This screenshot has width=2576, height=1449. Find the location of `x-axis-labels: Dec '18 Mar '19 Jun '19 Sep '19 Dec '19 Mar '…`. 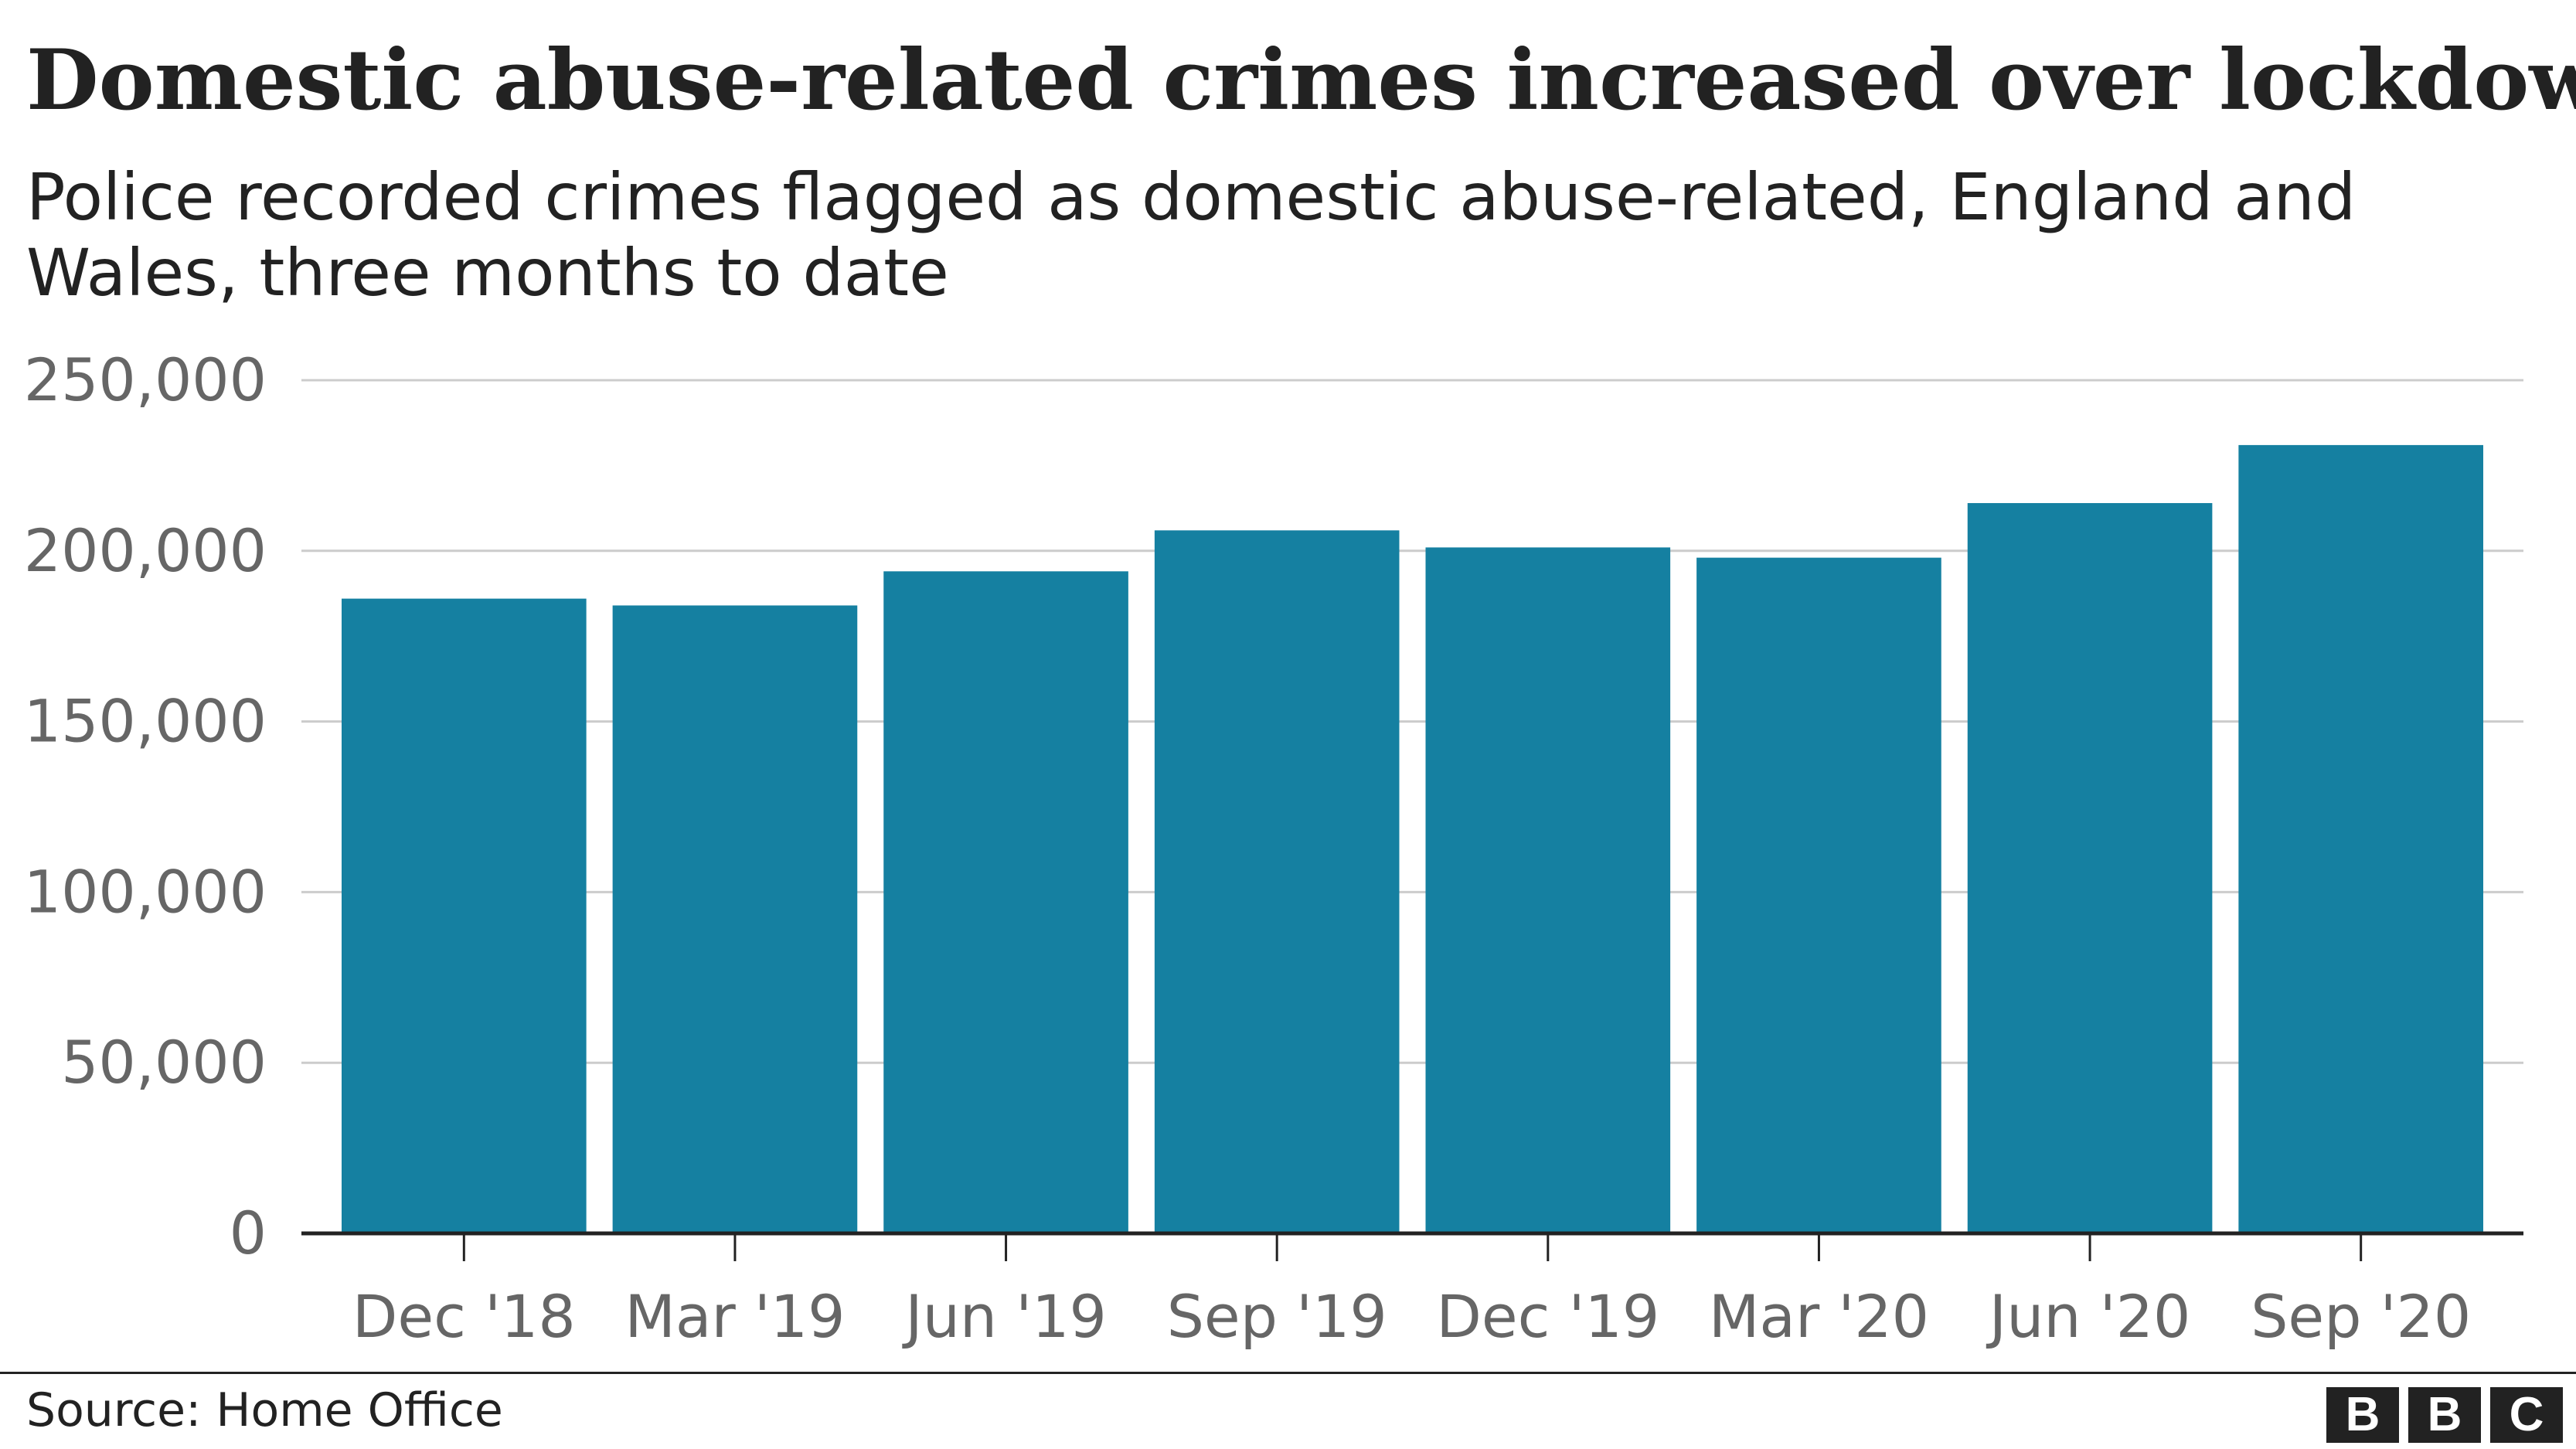

x-axis-labels: Dec '18 Mar '19 Jun '19 Sep '19 Dec '19 Mar '… is located at coordinates (1411, 1317).